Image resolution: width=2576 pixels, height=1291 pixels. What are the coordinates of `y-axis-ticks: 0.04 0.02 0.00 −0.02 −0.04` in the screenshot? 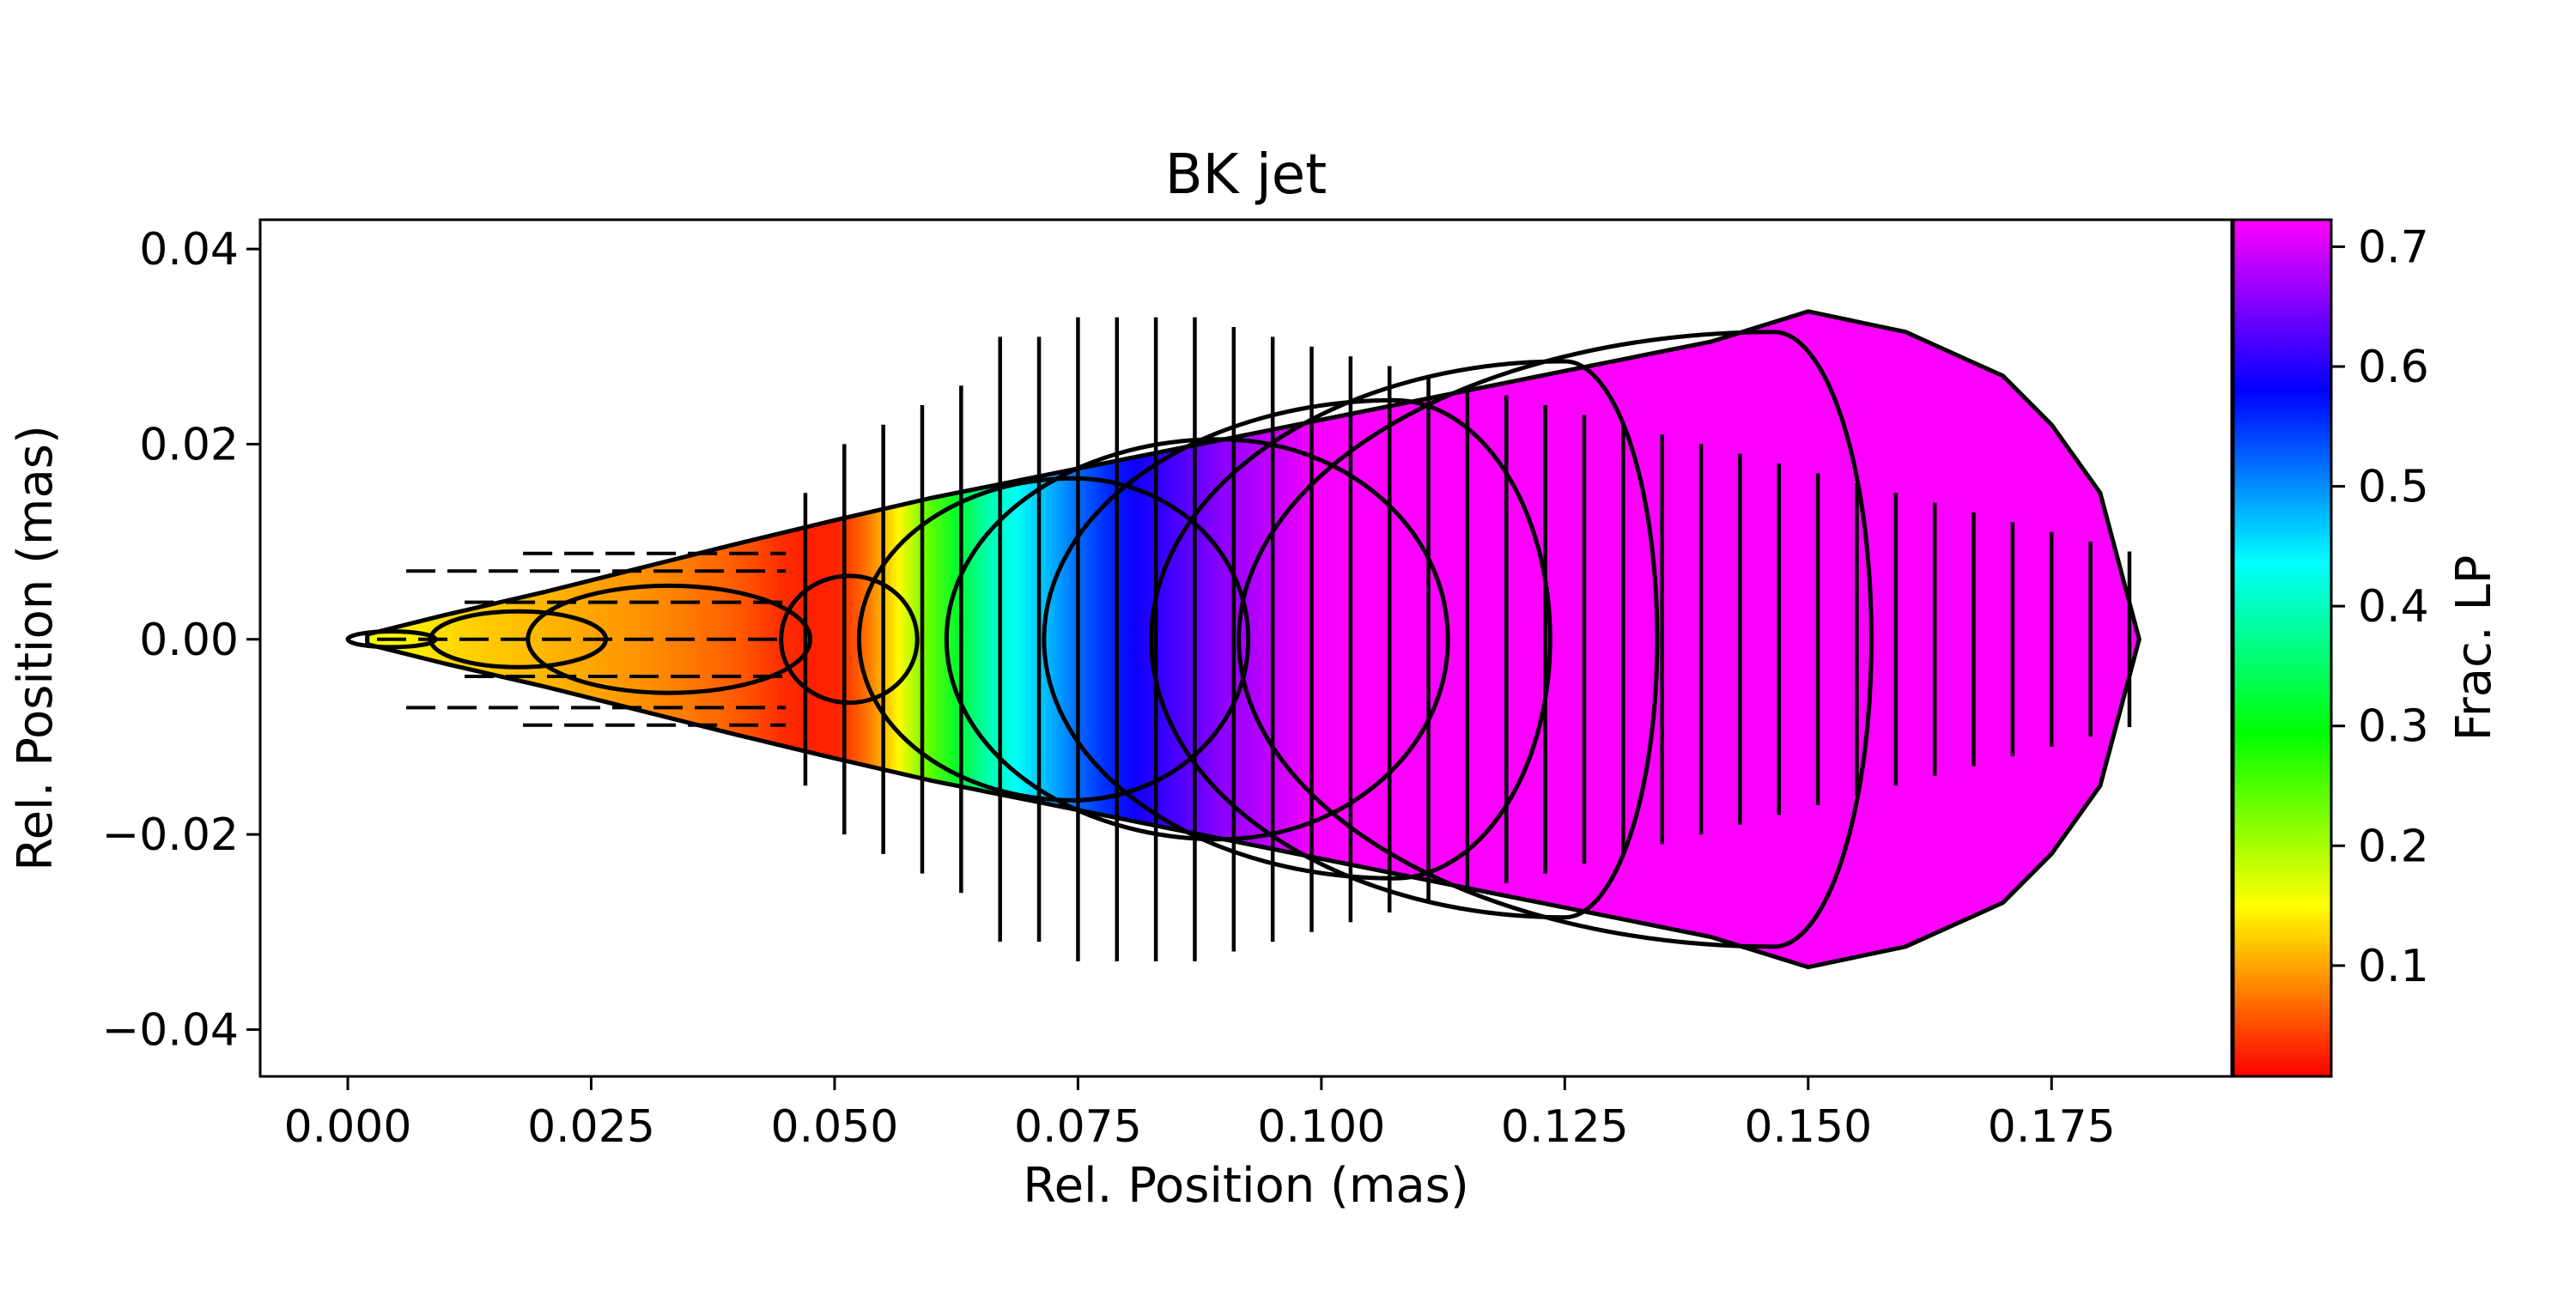 It's located at (181, 640).